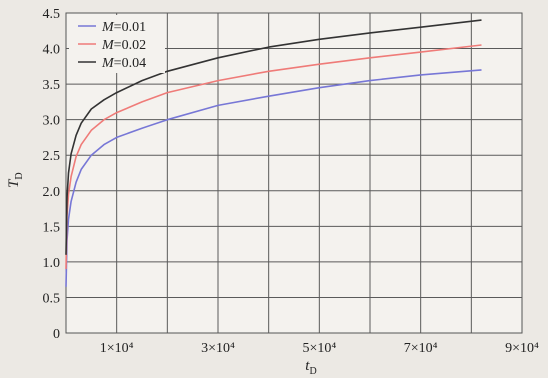 Image resolution: width=548 pixels, height=378 pixels. What do you see at coordinates (117, 348) in the screenshot?
I see `x-tick-label: 1×10⁴` at bounding box center [117, 348].